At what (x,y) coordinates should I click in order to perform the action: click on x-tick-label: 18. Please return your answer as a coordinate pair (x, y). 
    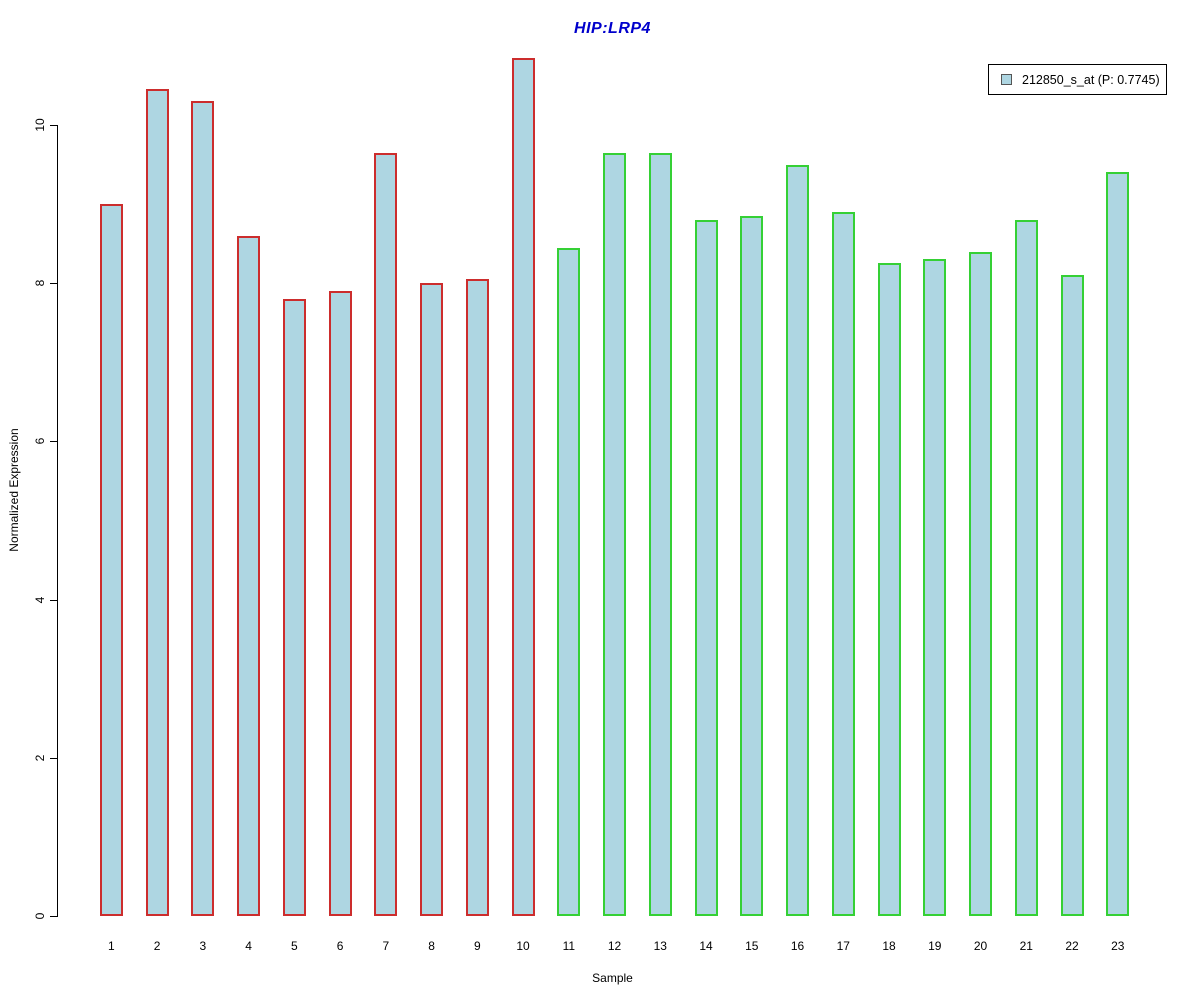
    Looking at the image, I should click on (889, 946).